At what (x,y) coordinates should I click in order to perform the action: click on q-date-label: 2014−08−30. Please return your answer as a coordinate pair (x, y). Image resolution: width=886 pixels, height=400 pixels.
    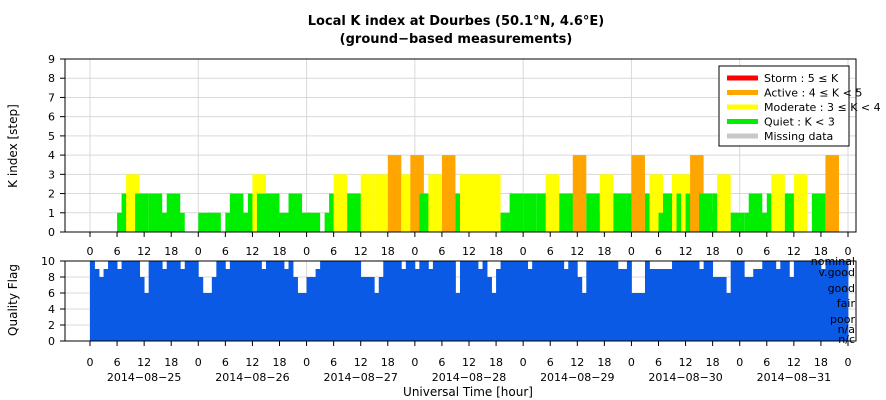
    Looking at the image, I should click on (685, 377).